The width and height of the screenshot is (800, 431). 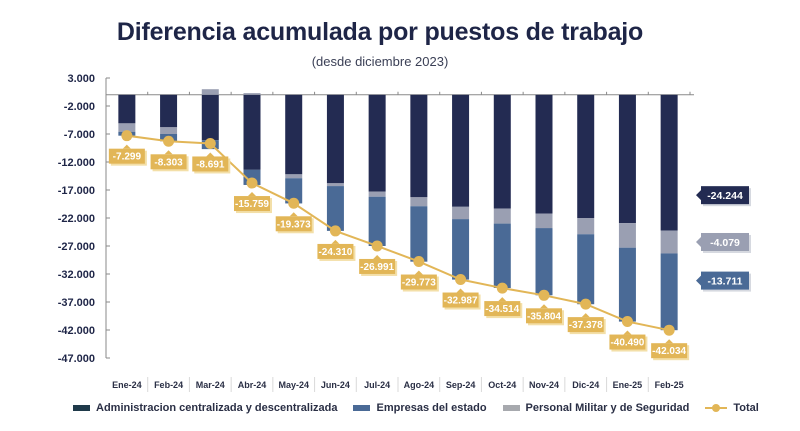 I want to click on legend-item-empresas: Empresas del estado, so click(x=420, y=408).